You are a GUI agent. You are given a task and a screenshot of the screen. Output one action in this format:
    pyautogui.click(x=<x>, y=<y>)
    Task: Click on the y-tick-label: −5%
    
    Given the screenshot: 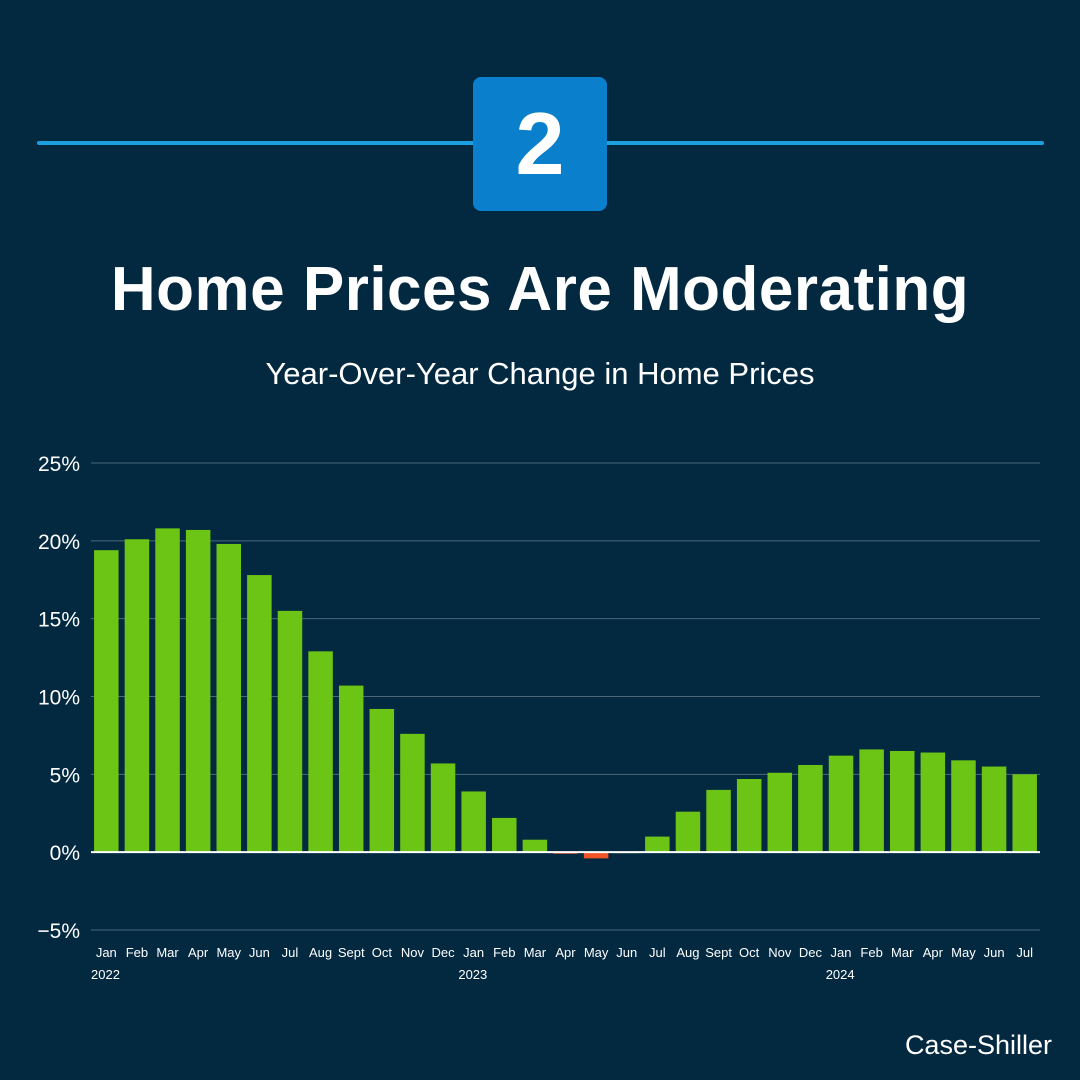 What is the action you would take?
    pyautogui.click(x=58, y=931)
    